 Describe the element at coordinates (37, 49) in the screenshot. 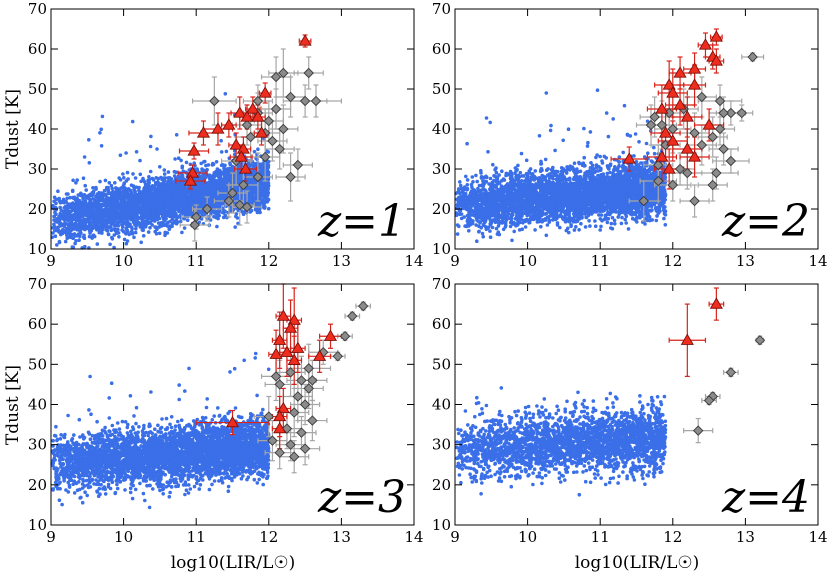

I see `y-tick-label: 60` at that location.